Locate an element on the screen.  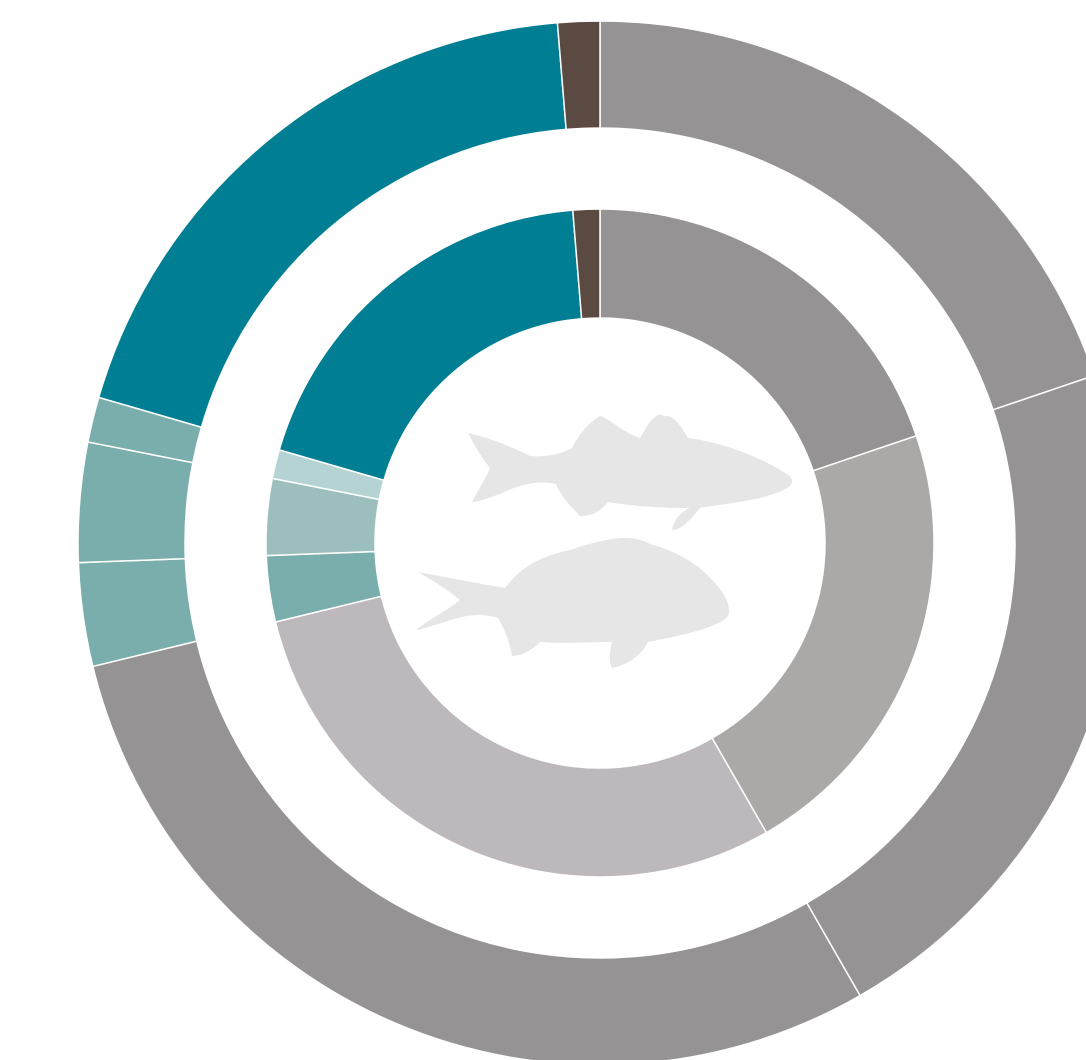
fish-icons is located at coordinates (604, 541).